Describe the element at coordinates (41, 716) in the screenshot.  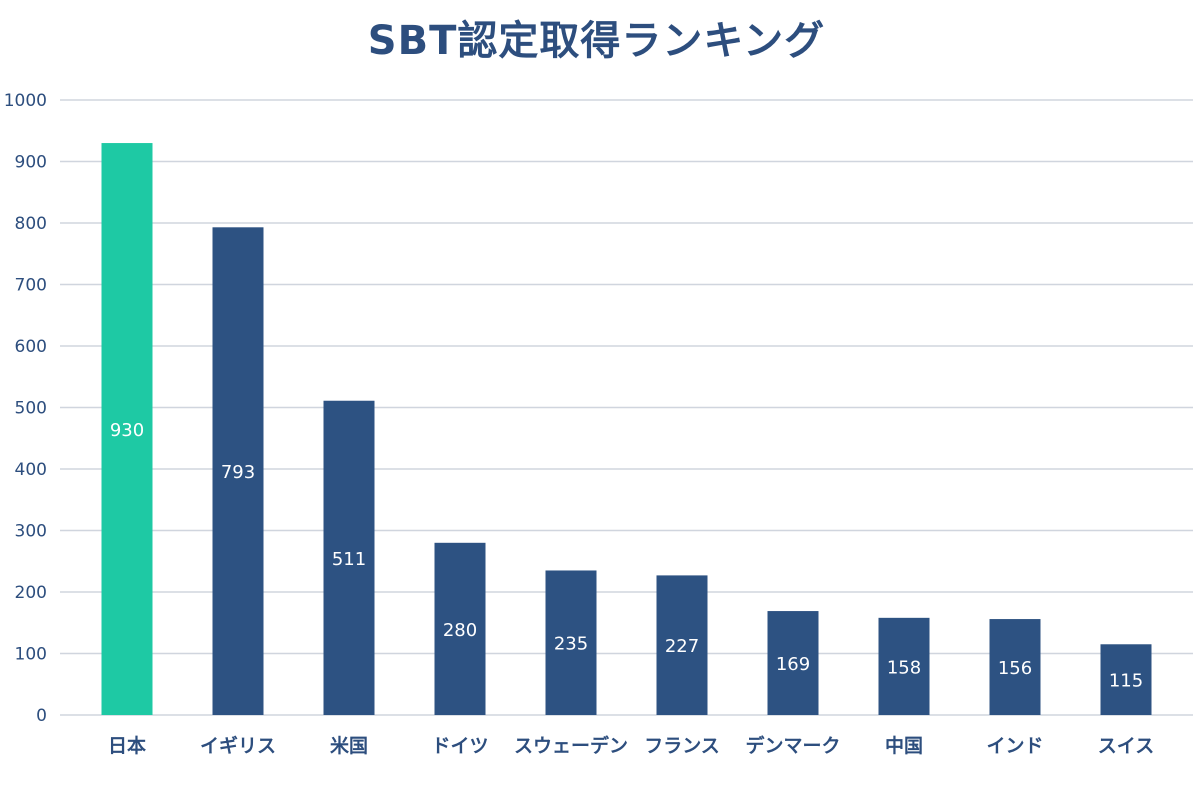
I see `y-tick-label: 0` at that location.